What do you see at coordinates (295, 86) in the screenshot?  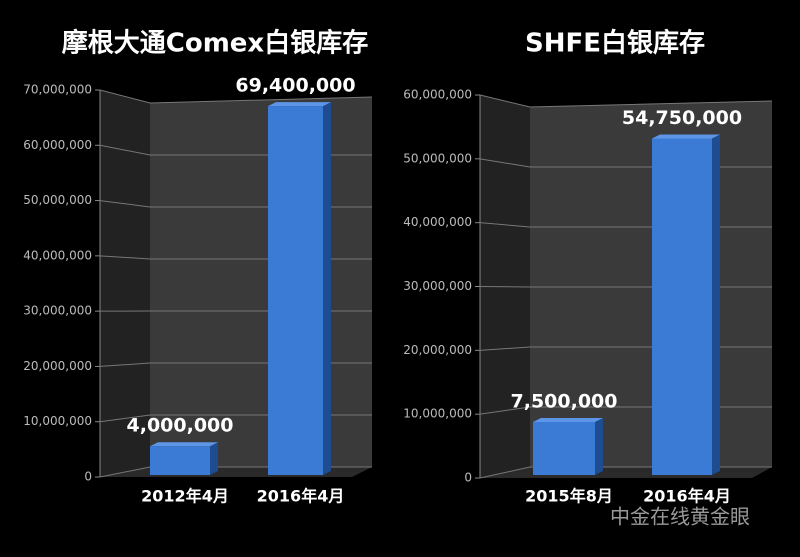 I see `value-label: 69,400,000` at bounding box center [295, 86].